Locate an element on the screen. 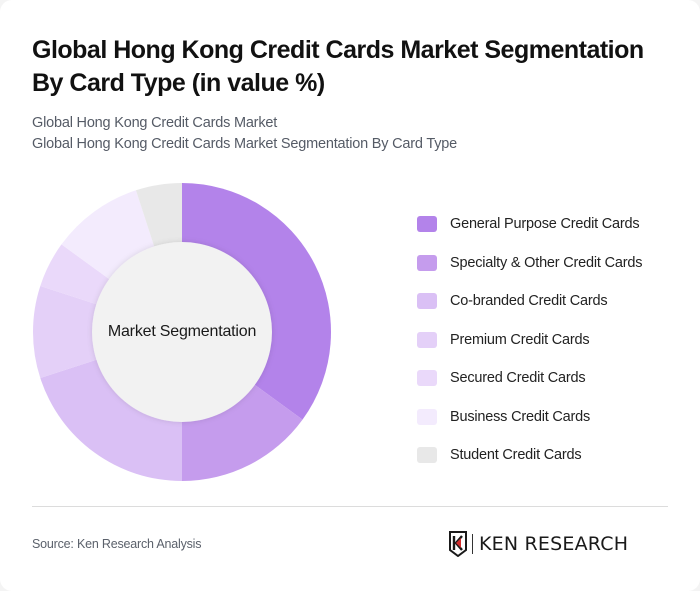 This screenshot has width=700, height=591. legend-label: Co-branded Credit Cards is located at coordinates (529, 301).